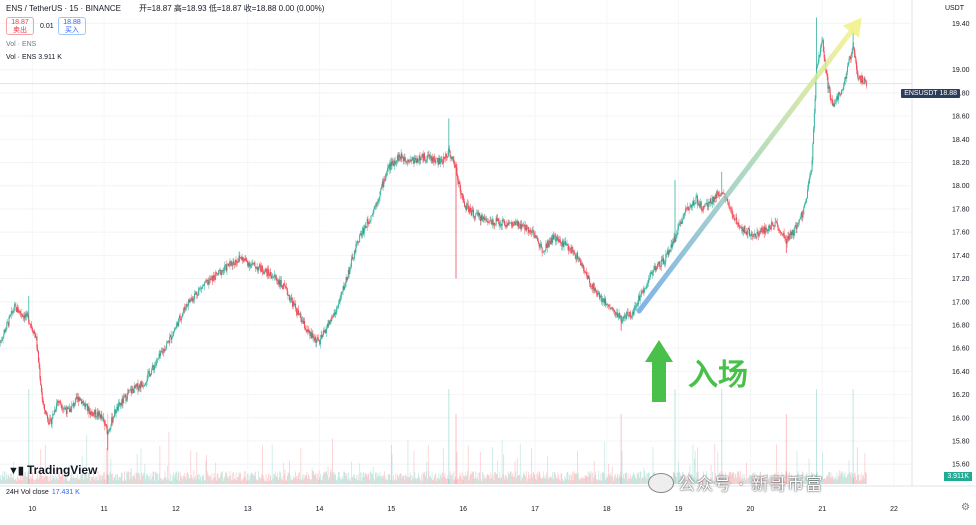  I want to click on vol-indicator-value: Vol · ENS 3.911 K, so click(34, 57).